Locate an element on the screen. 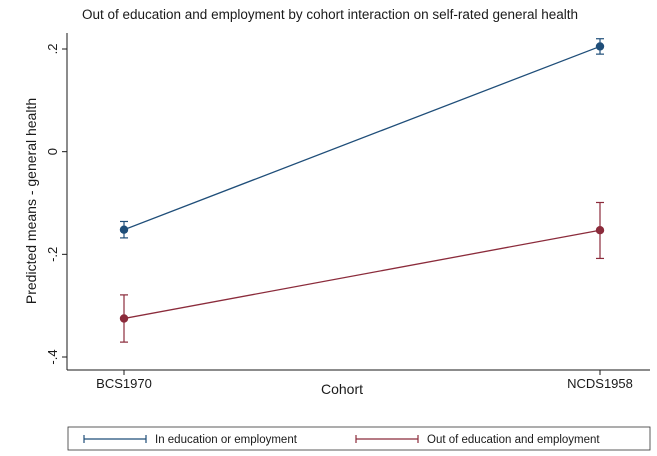 The width and height of the screenshot is (657, 456). y-axis-label: Predicted means - general health is located at coordinates (31, 201).